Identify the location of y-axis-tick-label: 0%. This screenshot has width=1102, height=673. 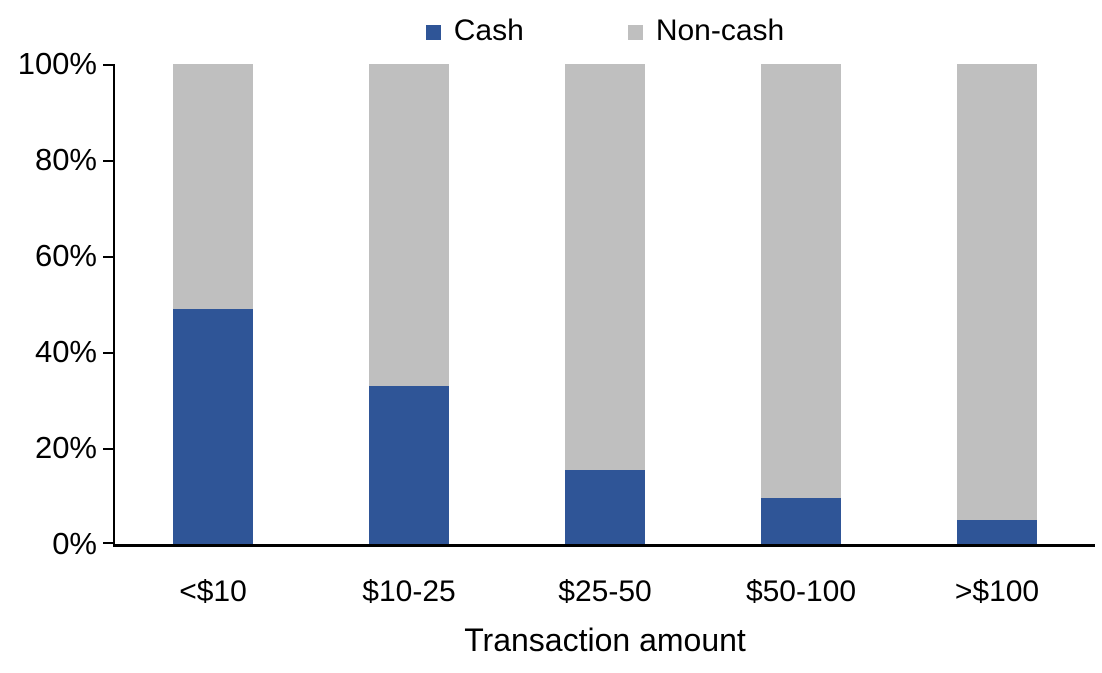
(74, 543).